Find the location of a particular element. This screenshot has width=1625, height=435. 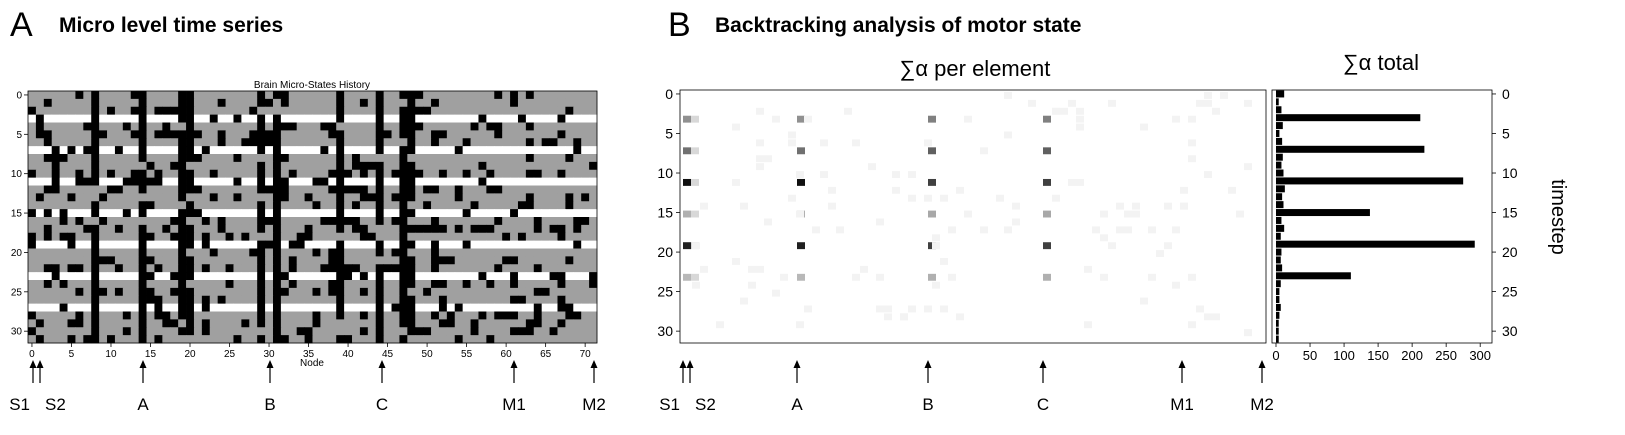

alpha-per-element-title: ∑α per element is located at coordinates (975, 68).